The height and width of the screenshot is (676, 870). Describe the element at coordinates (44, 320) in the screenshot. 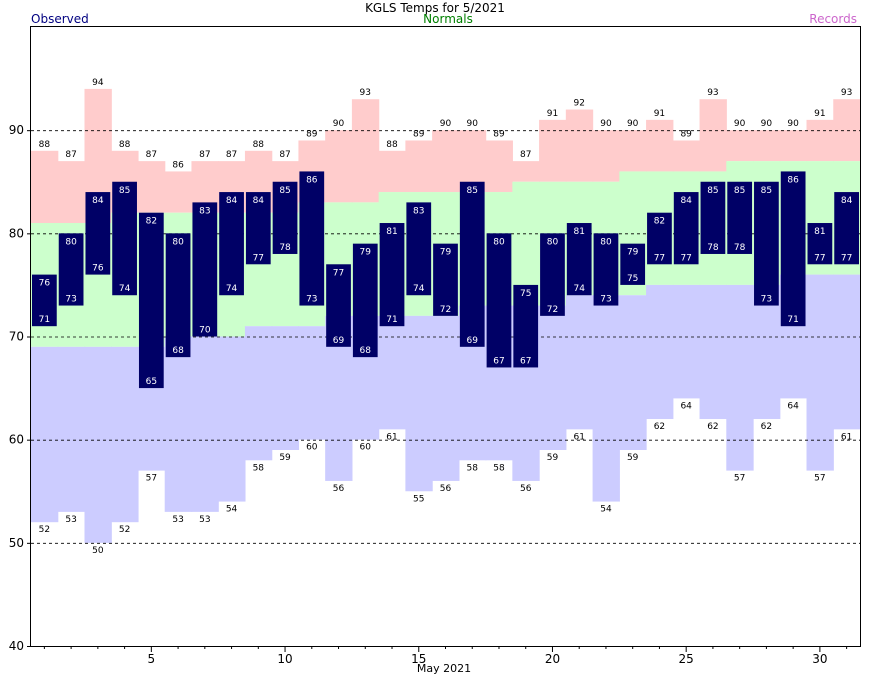

I see `observed-low-label: 71` at that location.